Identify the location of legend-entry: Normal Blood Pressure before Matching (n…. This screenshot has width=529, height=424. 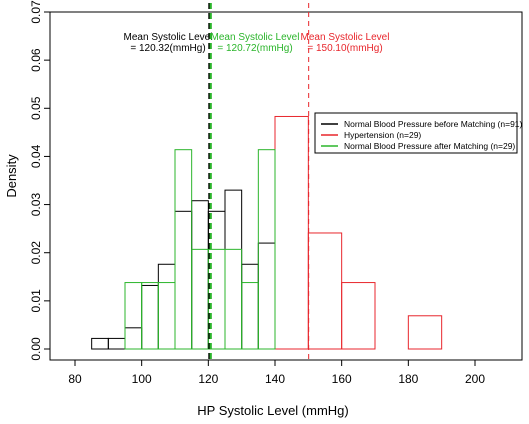
(433, 124).